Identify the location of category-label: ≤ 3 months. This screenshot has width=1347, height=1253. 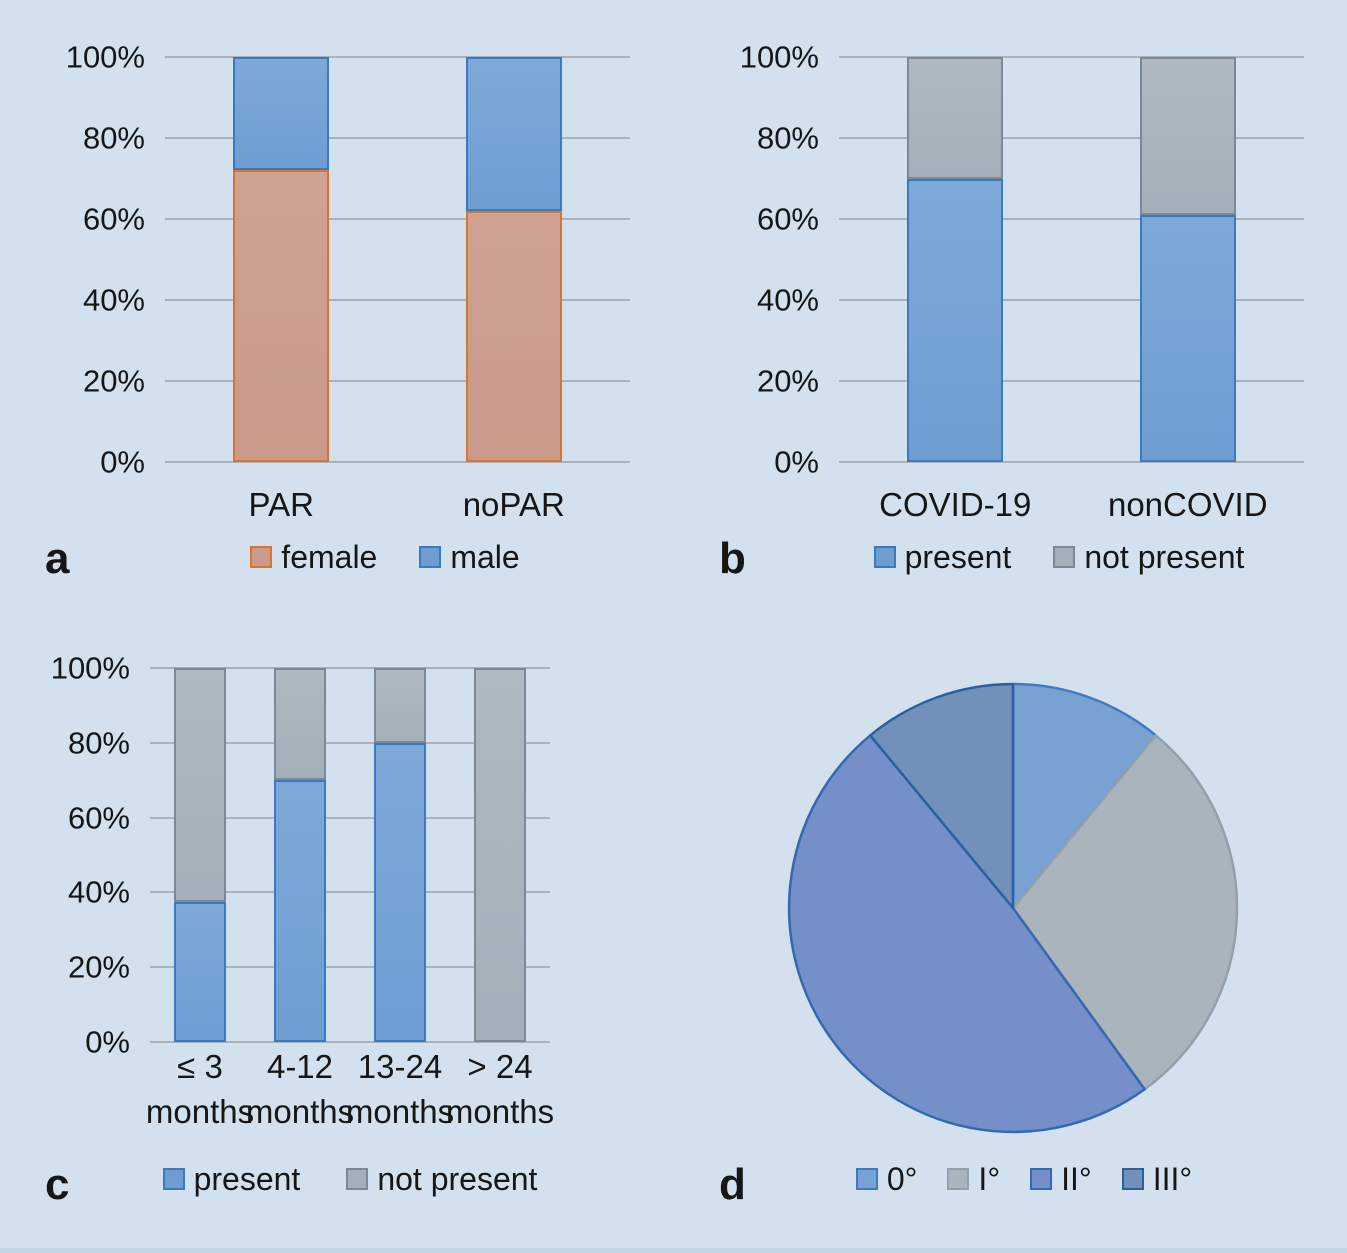
(200, 1089).